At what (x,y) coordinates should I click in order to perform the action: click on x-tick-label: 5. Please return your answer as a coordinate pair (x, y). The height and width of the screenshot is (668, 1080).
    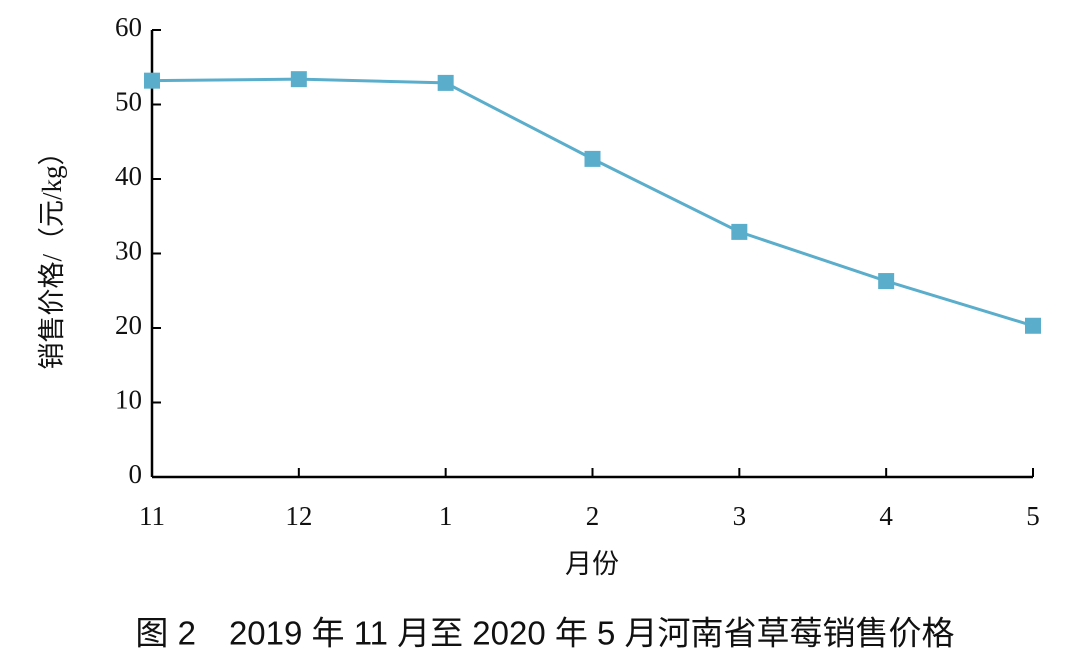
    Looking at the image, I should click on (1033, 516).